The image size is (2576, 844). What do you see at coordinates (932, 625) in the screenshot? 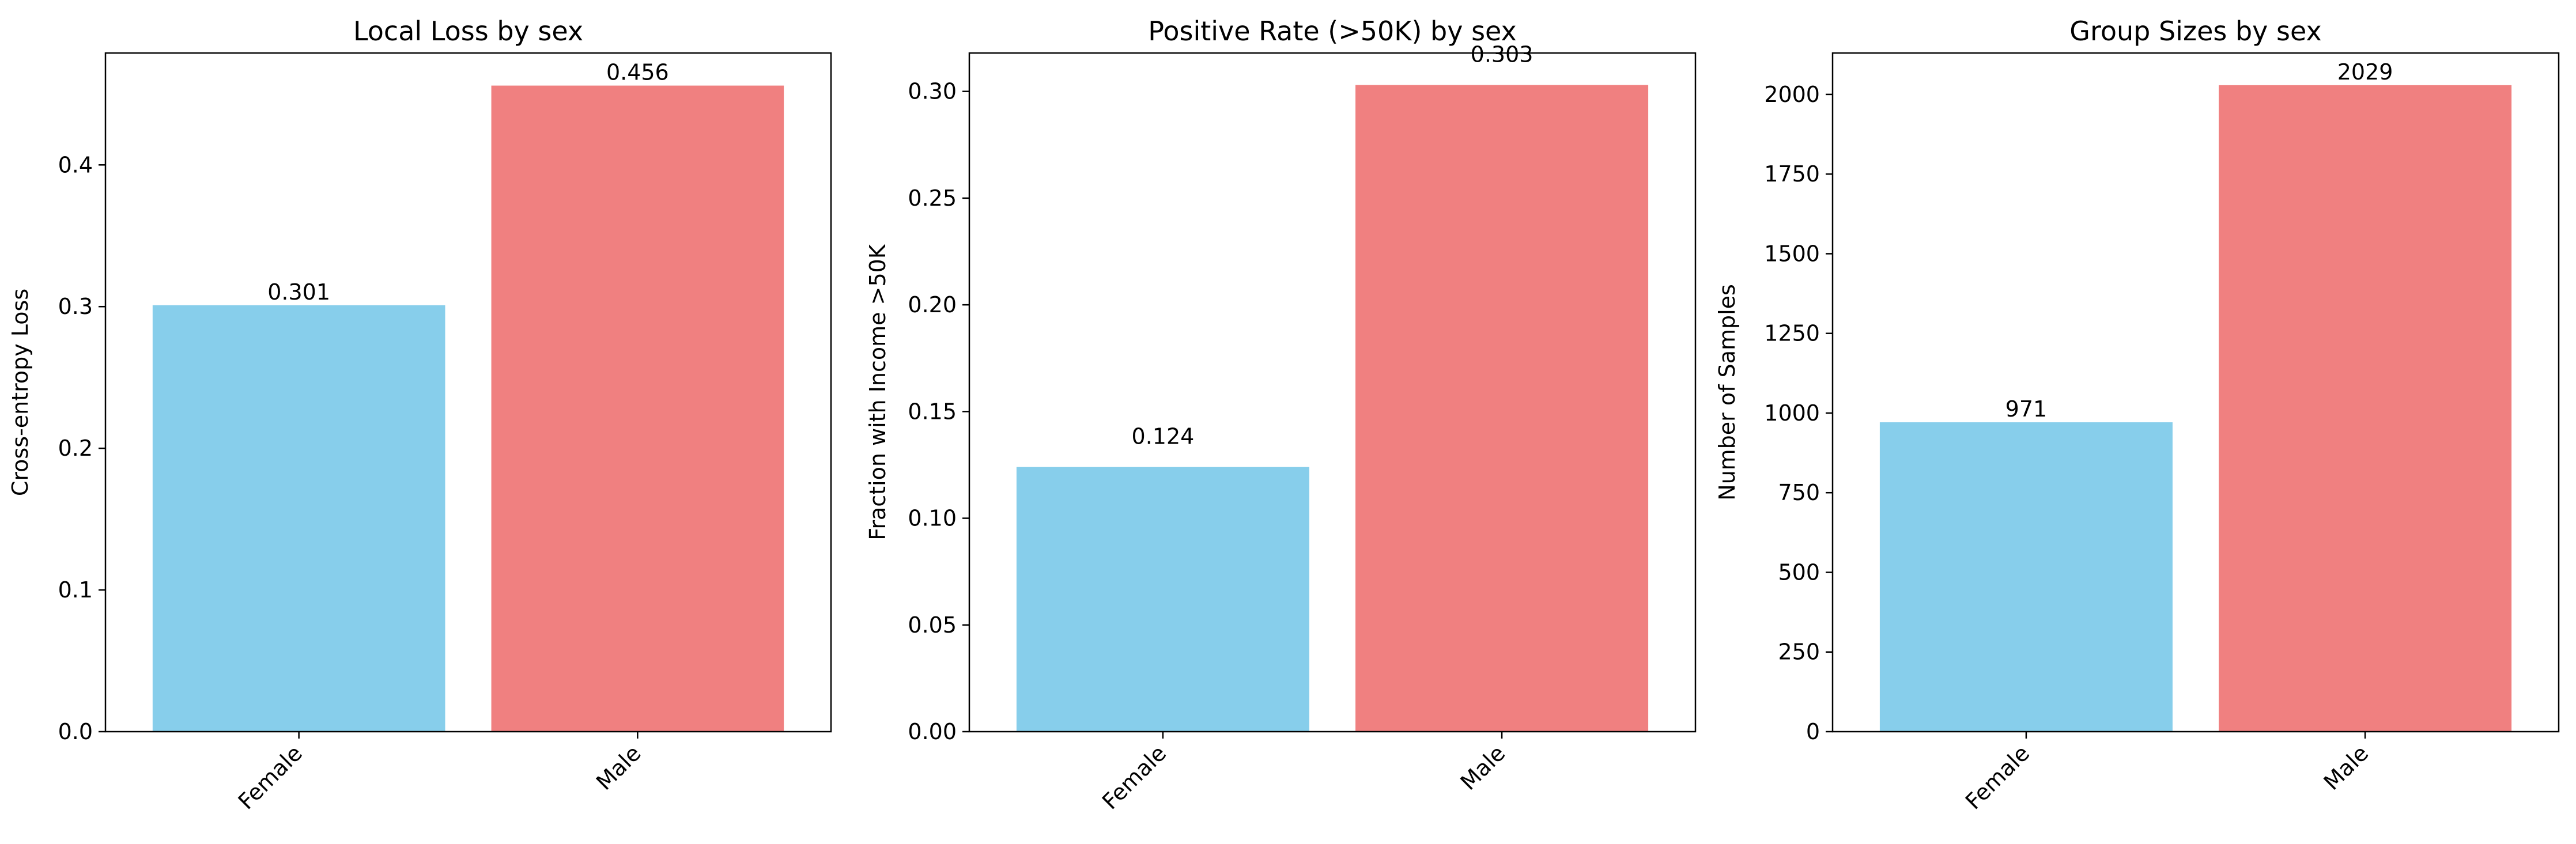
I see `y-tick-label: 0.05` at bounding box center [932, 625].